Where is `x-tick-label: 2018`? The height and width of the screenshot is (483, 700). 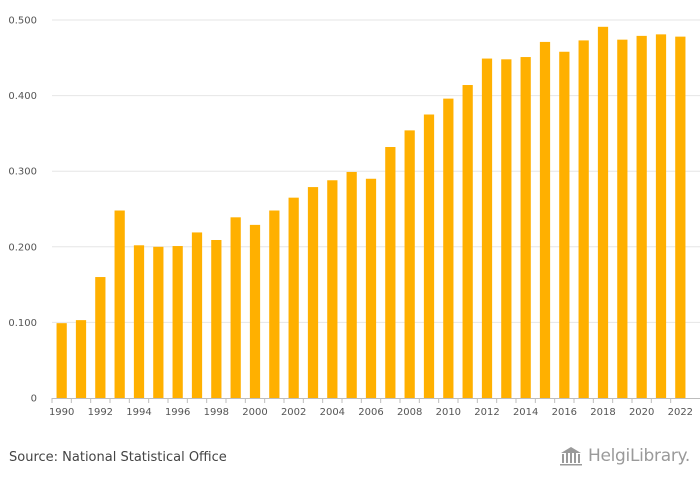
x-tick-label: 2018 is located at coordinates (602, 412).